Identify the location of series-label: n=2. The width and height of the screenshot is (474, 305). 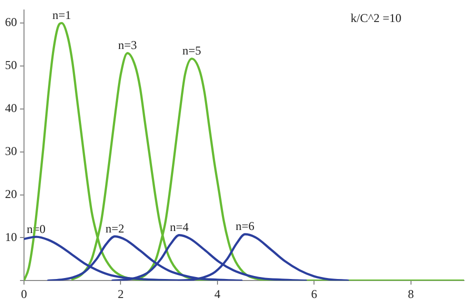
(115, 228).